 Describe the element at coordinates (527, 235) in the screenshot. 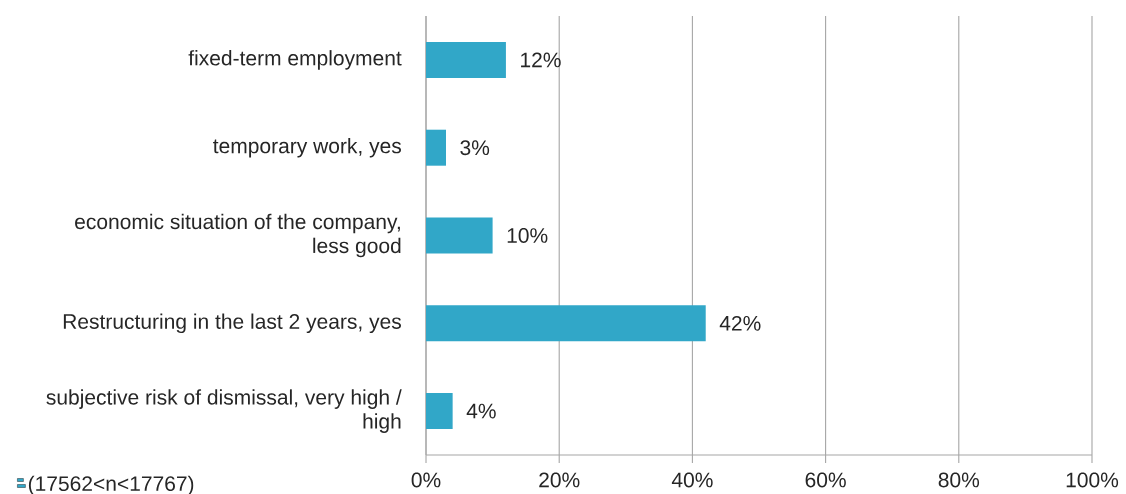

I see `data-label: 10%` at that location.